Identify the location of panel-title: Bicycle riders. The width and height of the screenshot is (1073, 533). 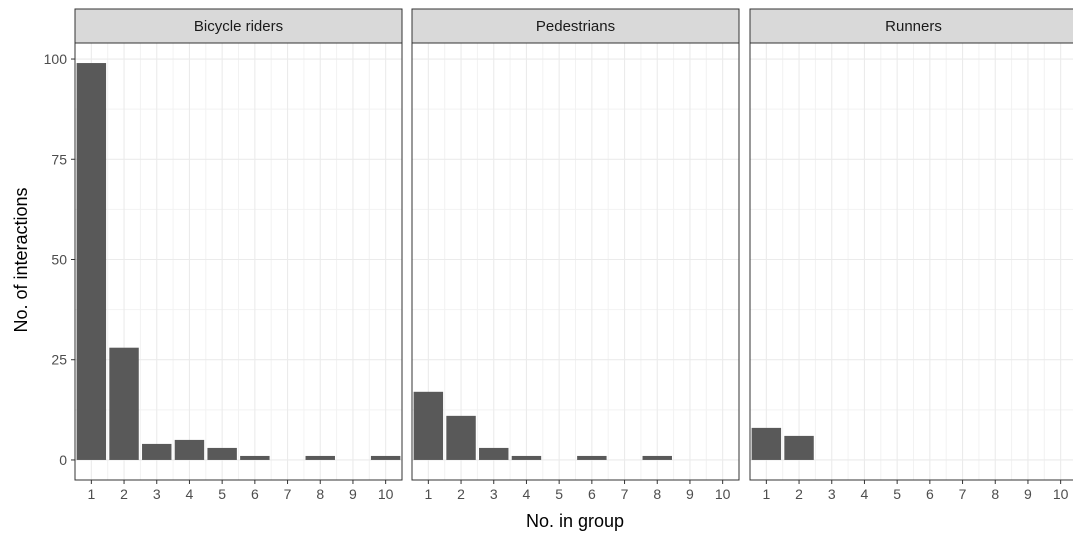
(238, 26).